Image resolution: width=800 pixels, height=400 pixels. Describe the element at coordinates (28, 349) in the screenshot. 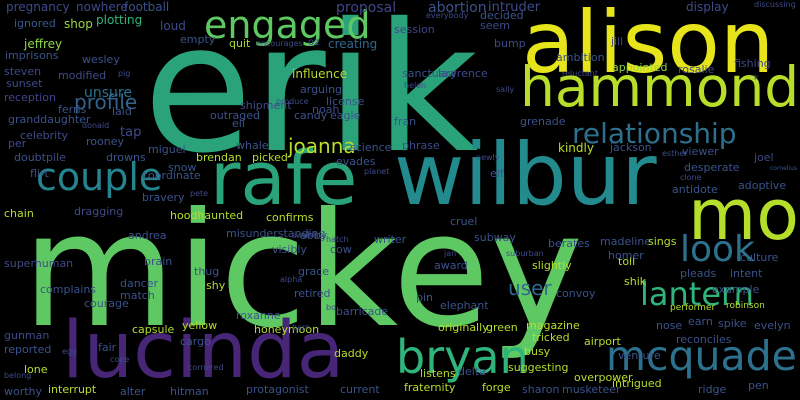

I see `word: reported` at that location.